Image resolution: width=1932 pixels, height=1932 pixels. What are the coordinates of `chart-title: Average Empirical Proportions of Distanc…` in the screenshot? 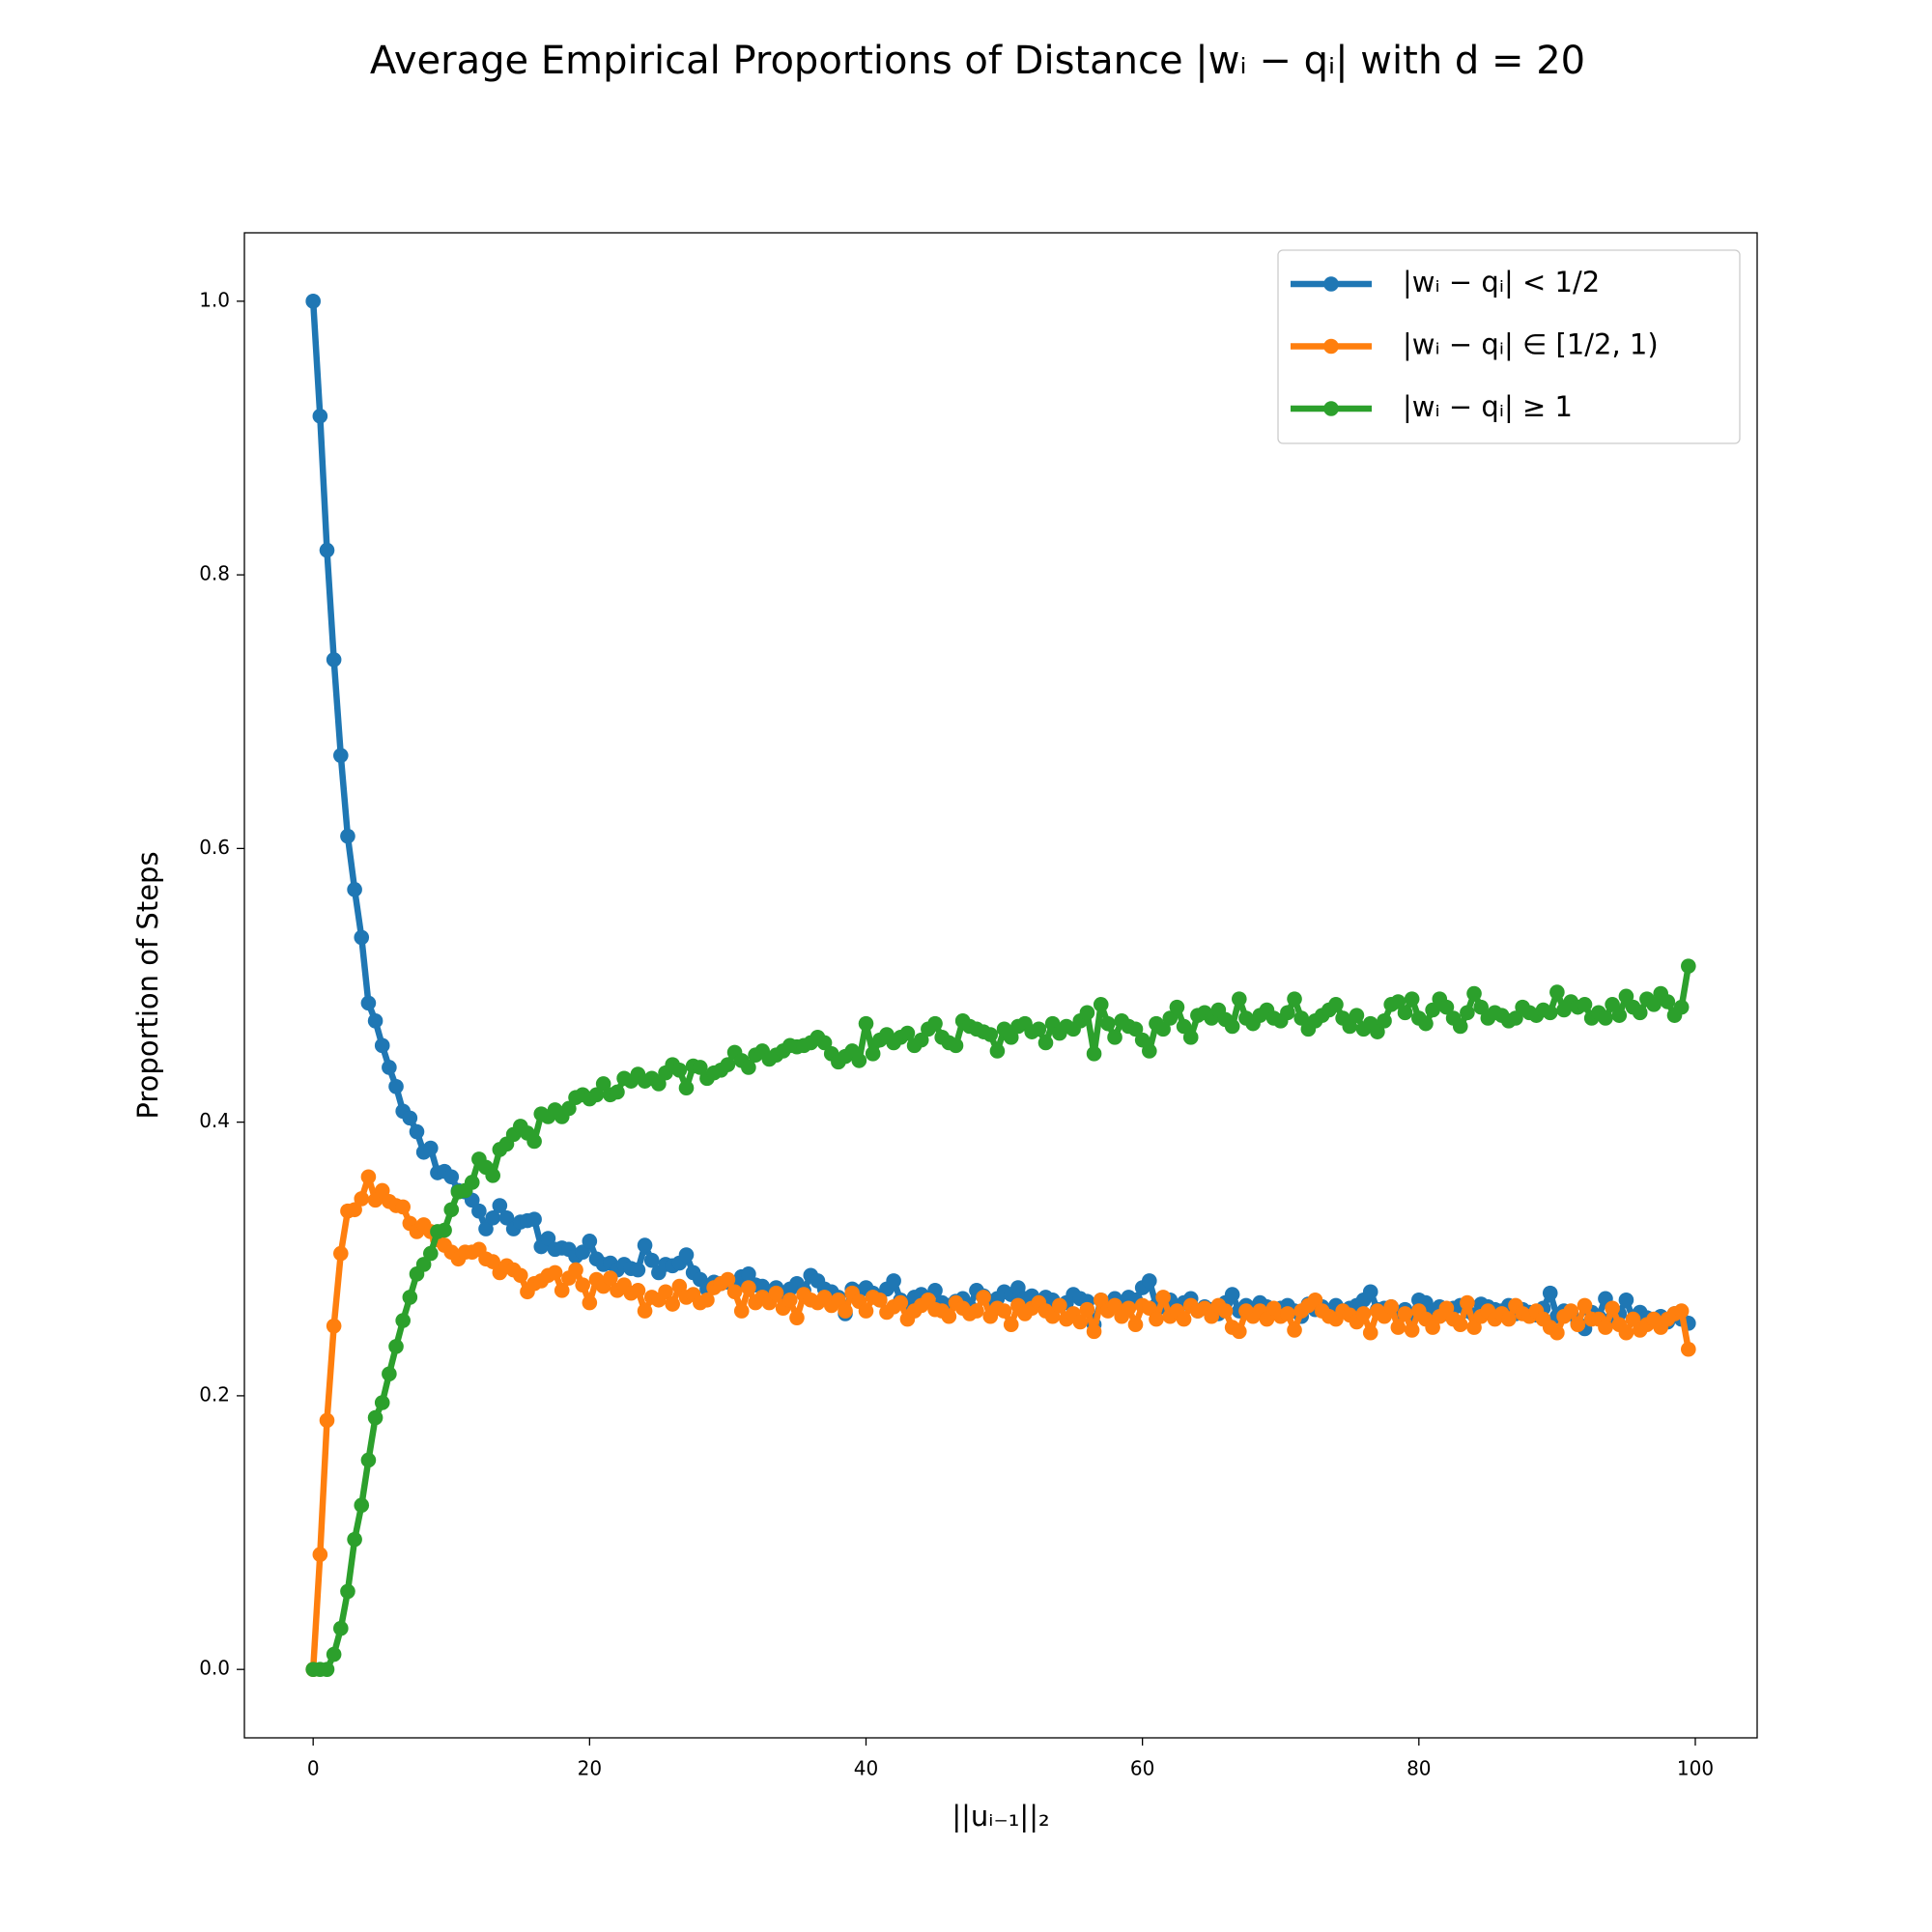 It's located at (977, 61).